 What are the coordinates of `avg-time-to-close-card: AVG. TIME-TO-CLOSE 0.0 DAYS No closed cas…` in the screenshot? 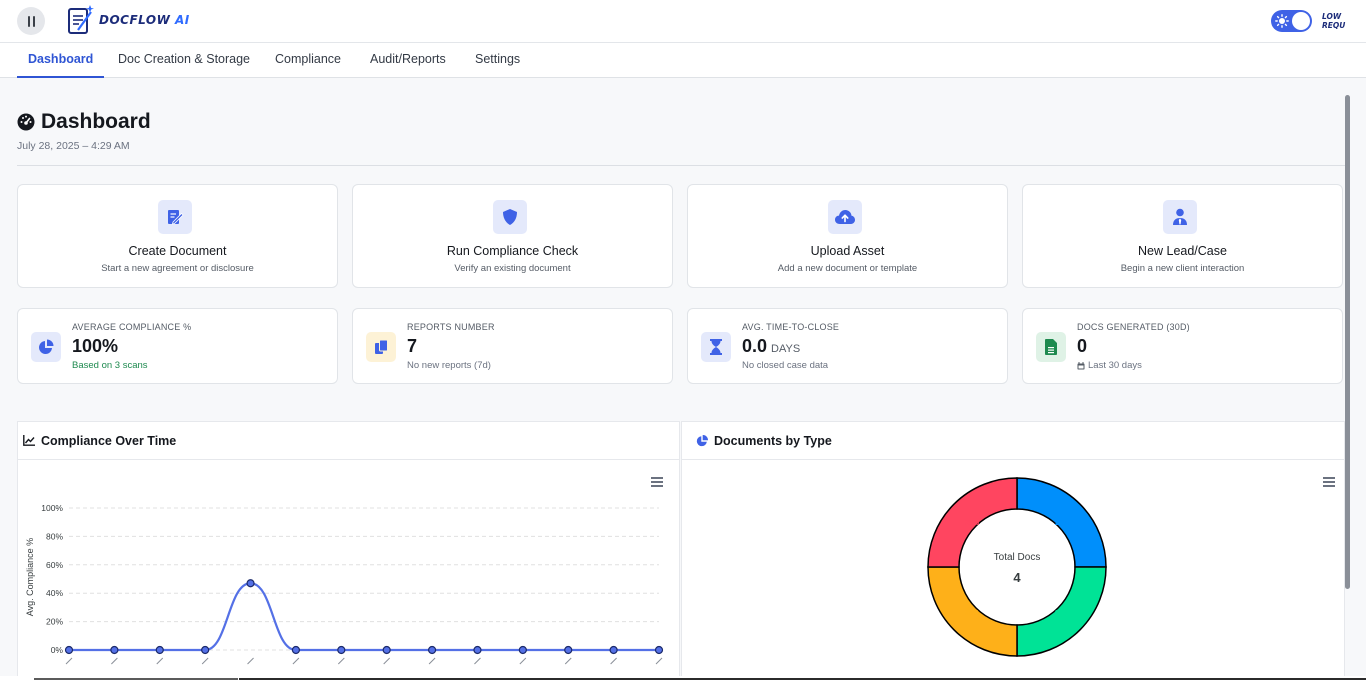 It's located at (847, 346).